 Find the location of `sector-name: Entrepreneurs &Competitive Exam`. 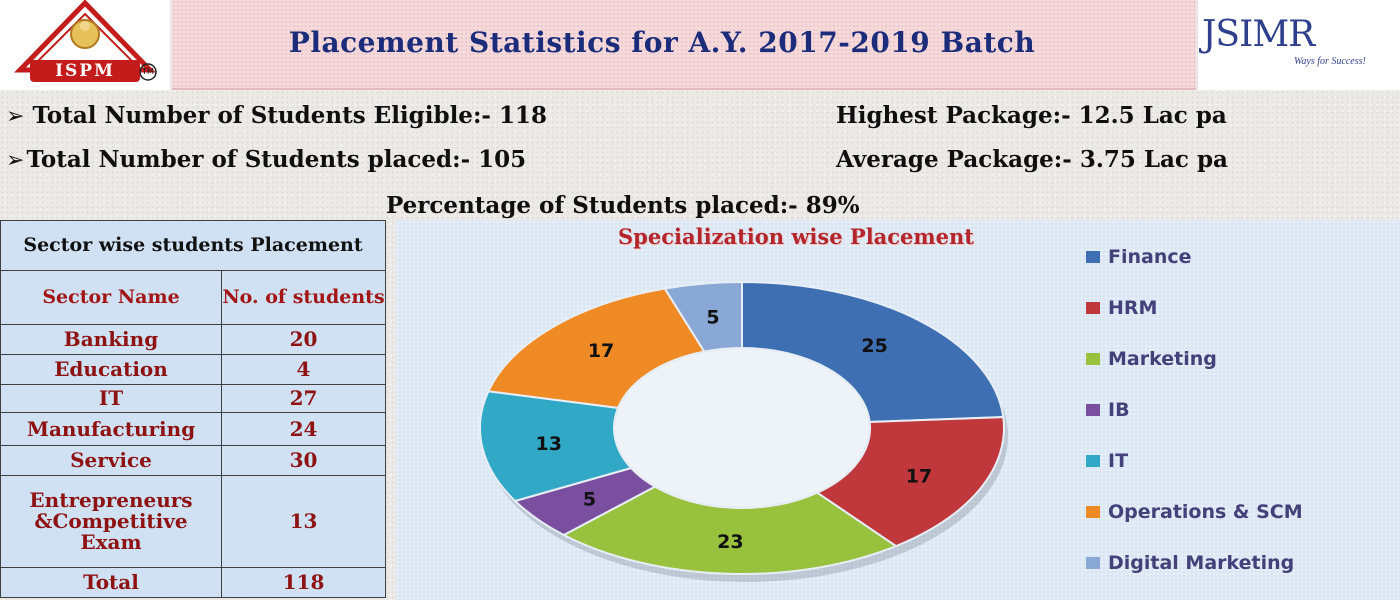

sector-name: Entrepreneurs &Competitive Exam is located at coordinates (111, 521).